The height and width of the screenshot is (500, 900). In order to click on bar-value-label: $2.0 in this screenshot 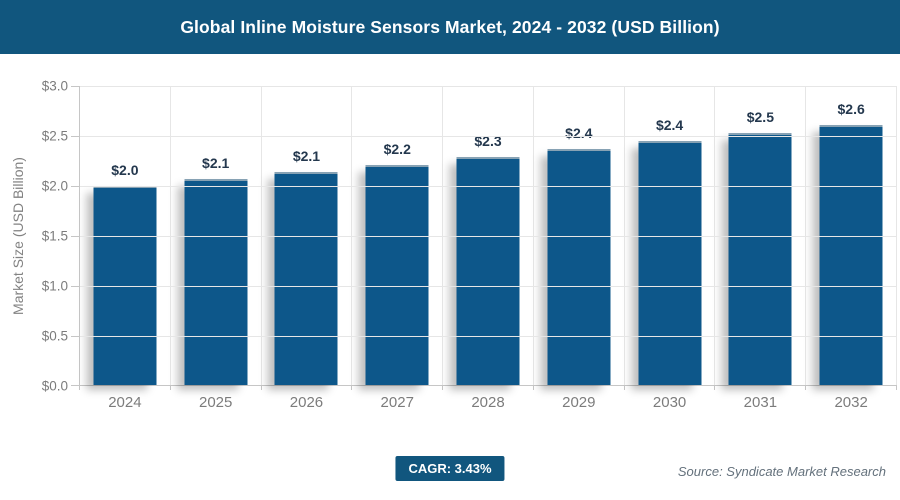, I will do `click(125, 170)`.